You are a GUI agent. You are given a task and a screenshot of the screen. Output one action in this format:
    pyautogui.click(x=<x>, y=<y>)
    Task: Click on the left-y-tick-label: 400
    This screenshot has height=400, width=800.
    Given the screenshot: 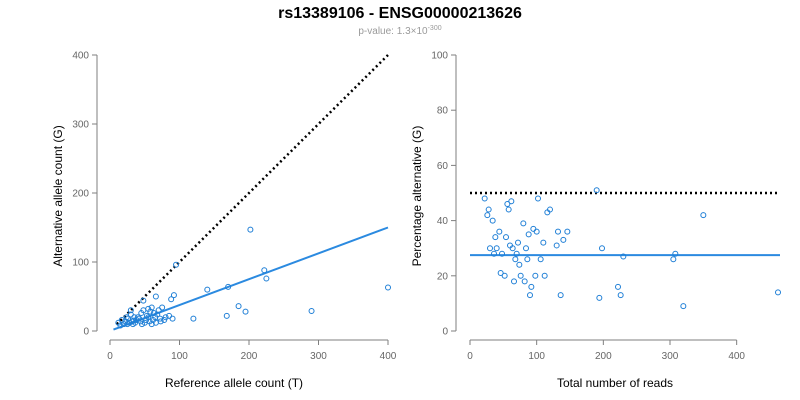 What is the action you would take?
    pyautogui.click(x=80, y=56)
    